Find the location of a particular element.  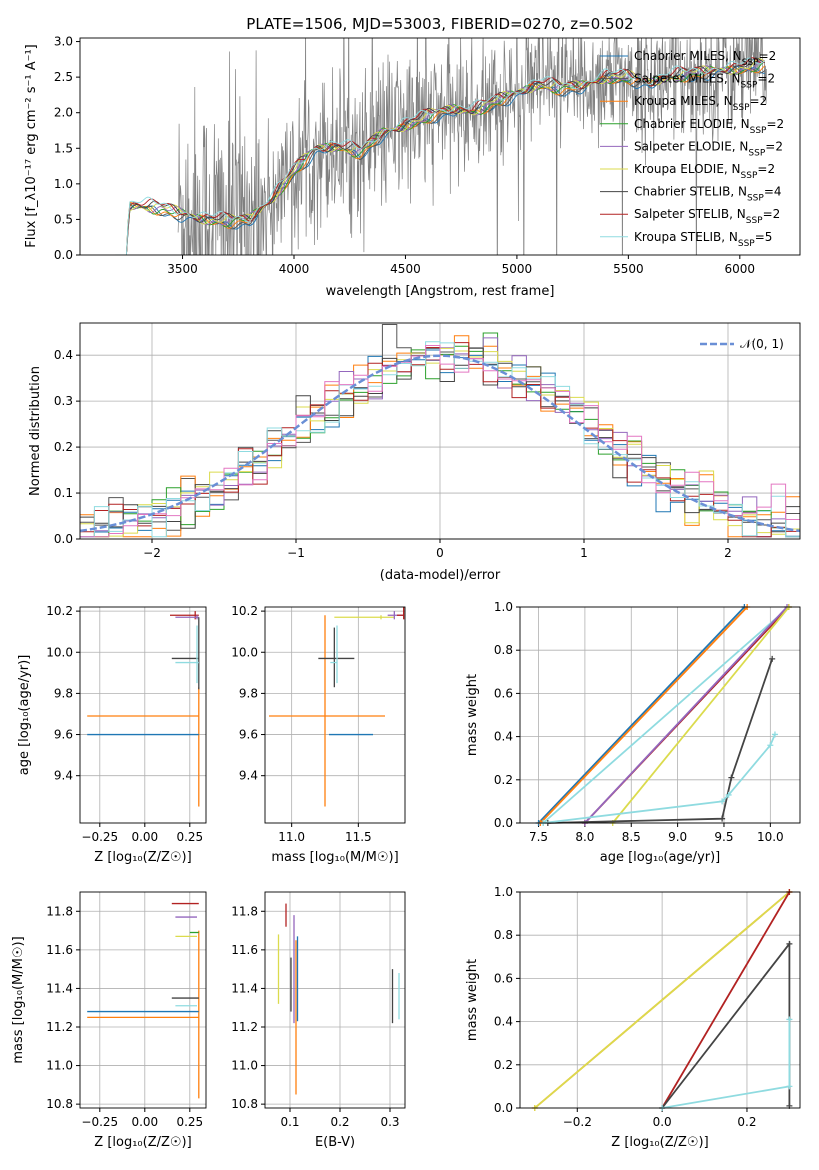

y-tick-label: 11.6 is located at coordinates (59, 950).